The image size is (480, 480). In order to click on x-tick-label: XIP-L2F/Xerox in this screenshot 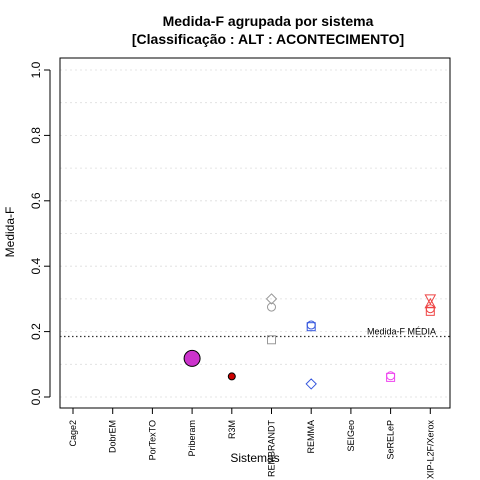, I will do `click(430, 450)`.